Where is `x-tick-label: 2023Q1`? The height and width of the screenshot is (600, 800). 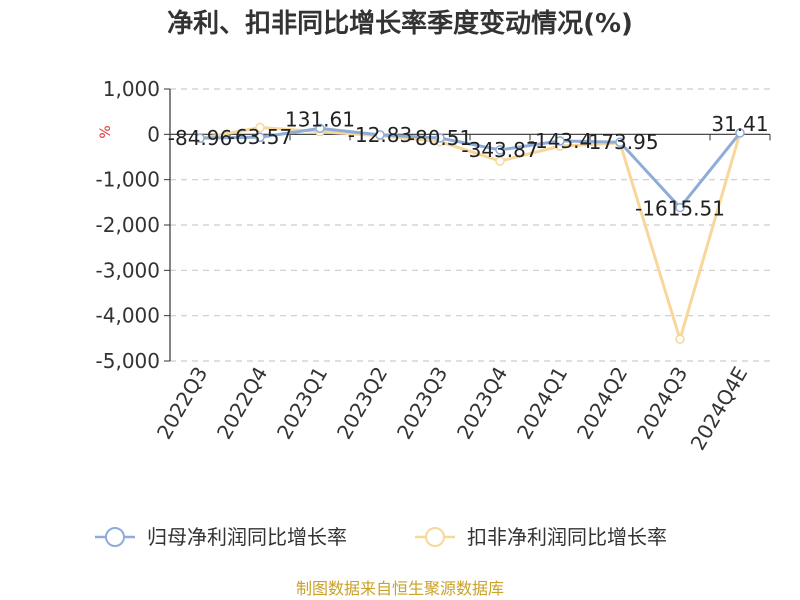 x-tick-label: 2023Q1 is located at coordinates (302, 403).